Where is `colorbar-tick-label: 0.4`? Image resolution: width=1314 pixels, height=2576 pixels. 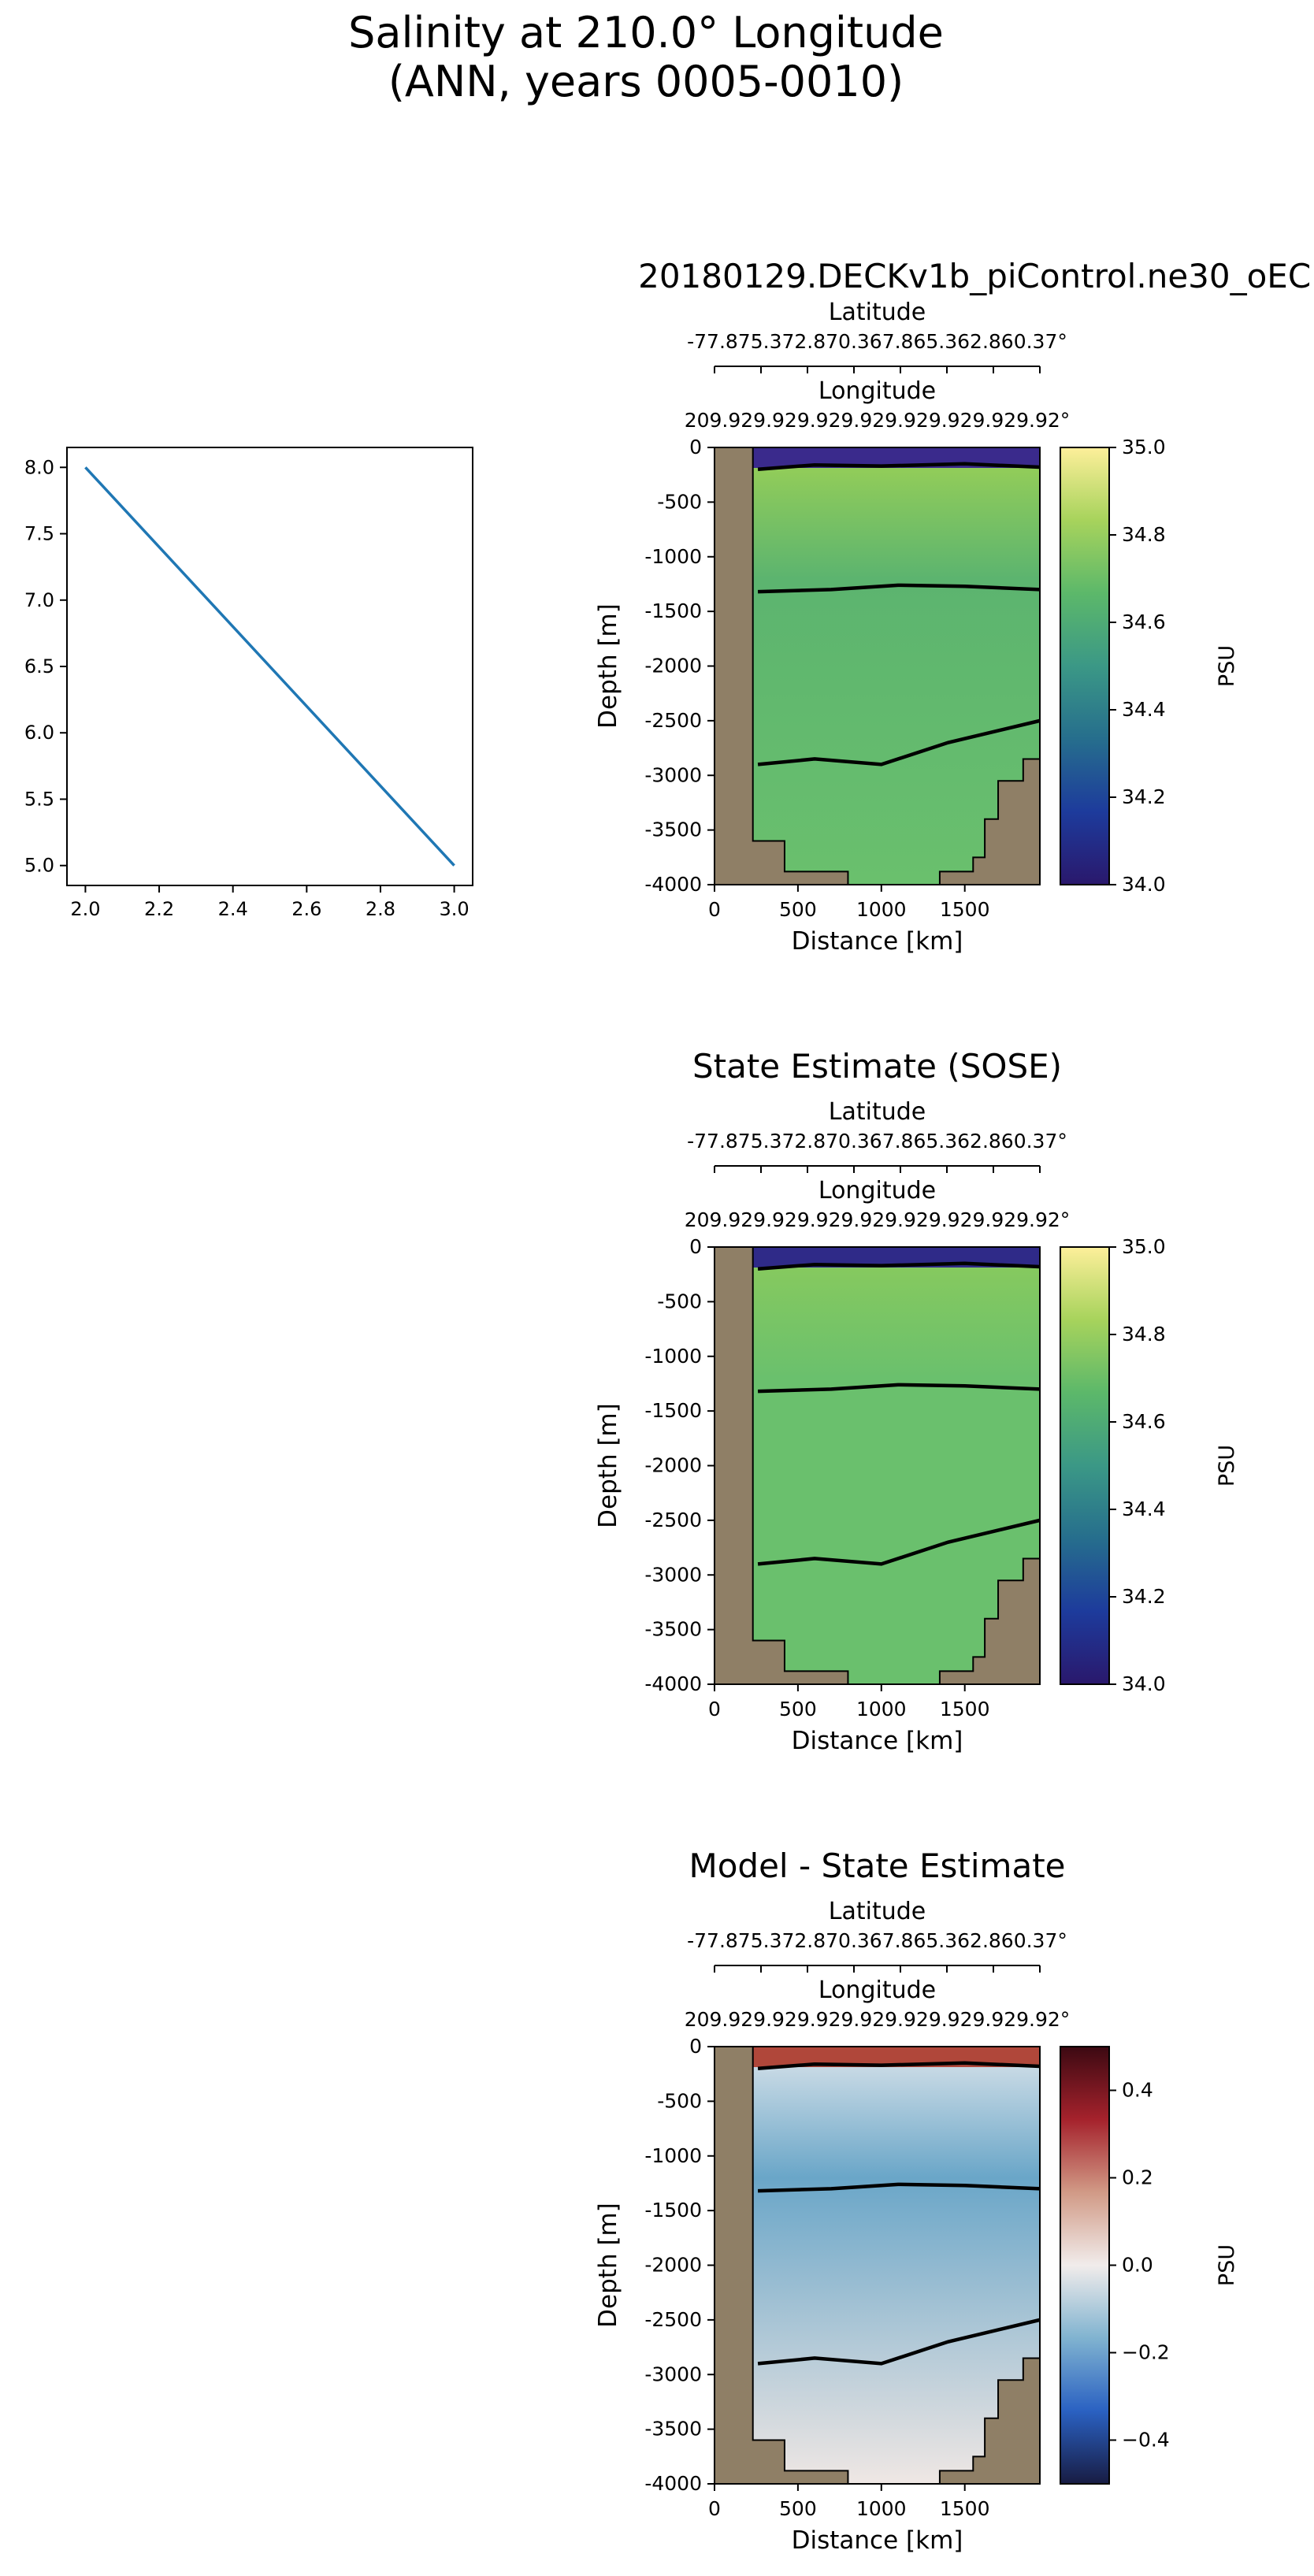
colorbar-tick-label: 0.4 is located at coordinates (1137, 2090).